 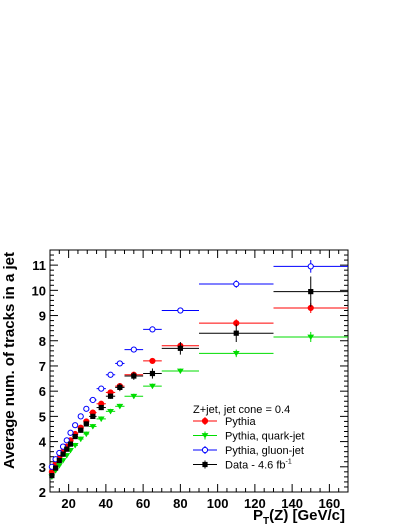 What do you see at coordinates (180, 503) in the screenshot?
I see `x-tick-label: 80` at bounding box center [180, 503].